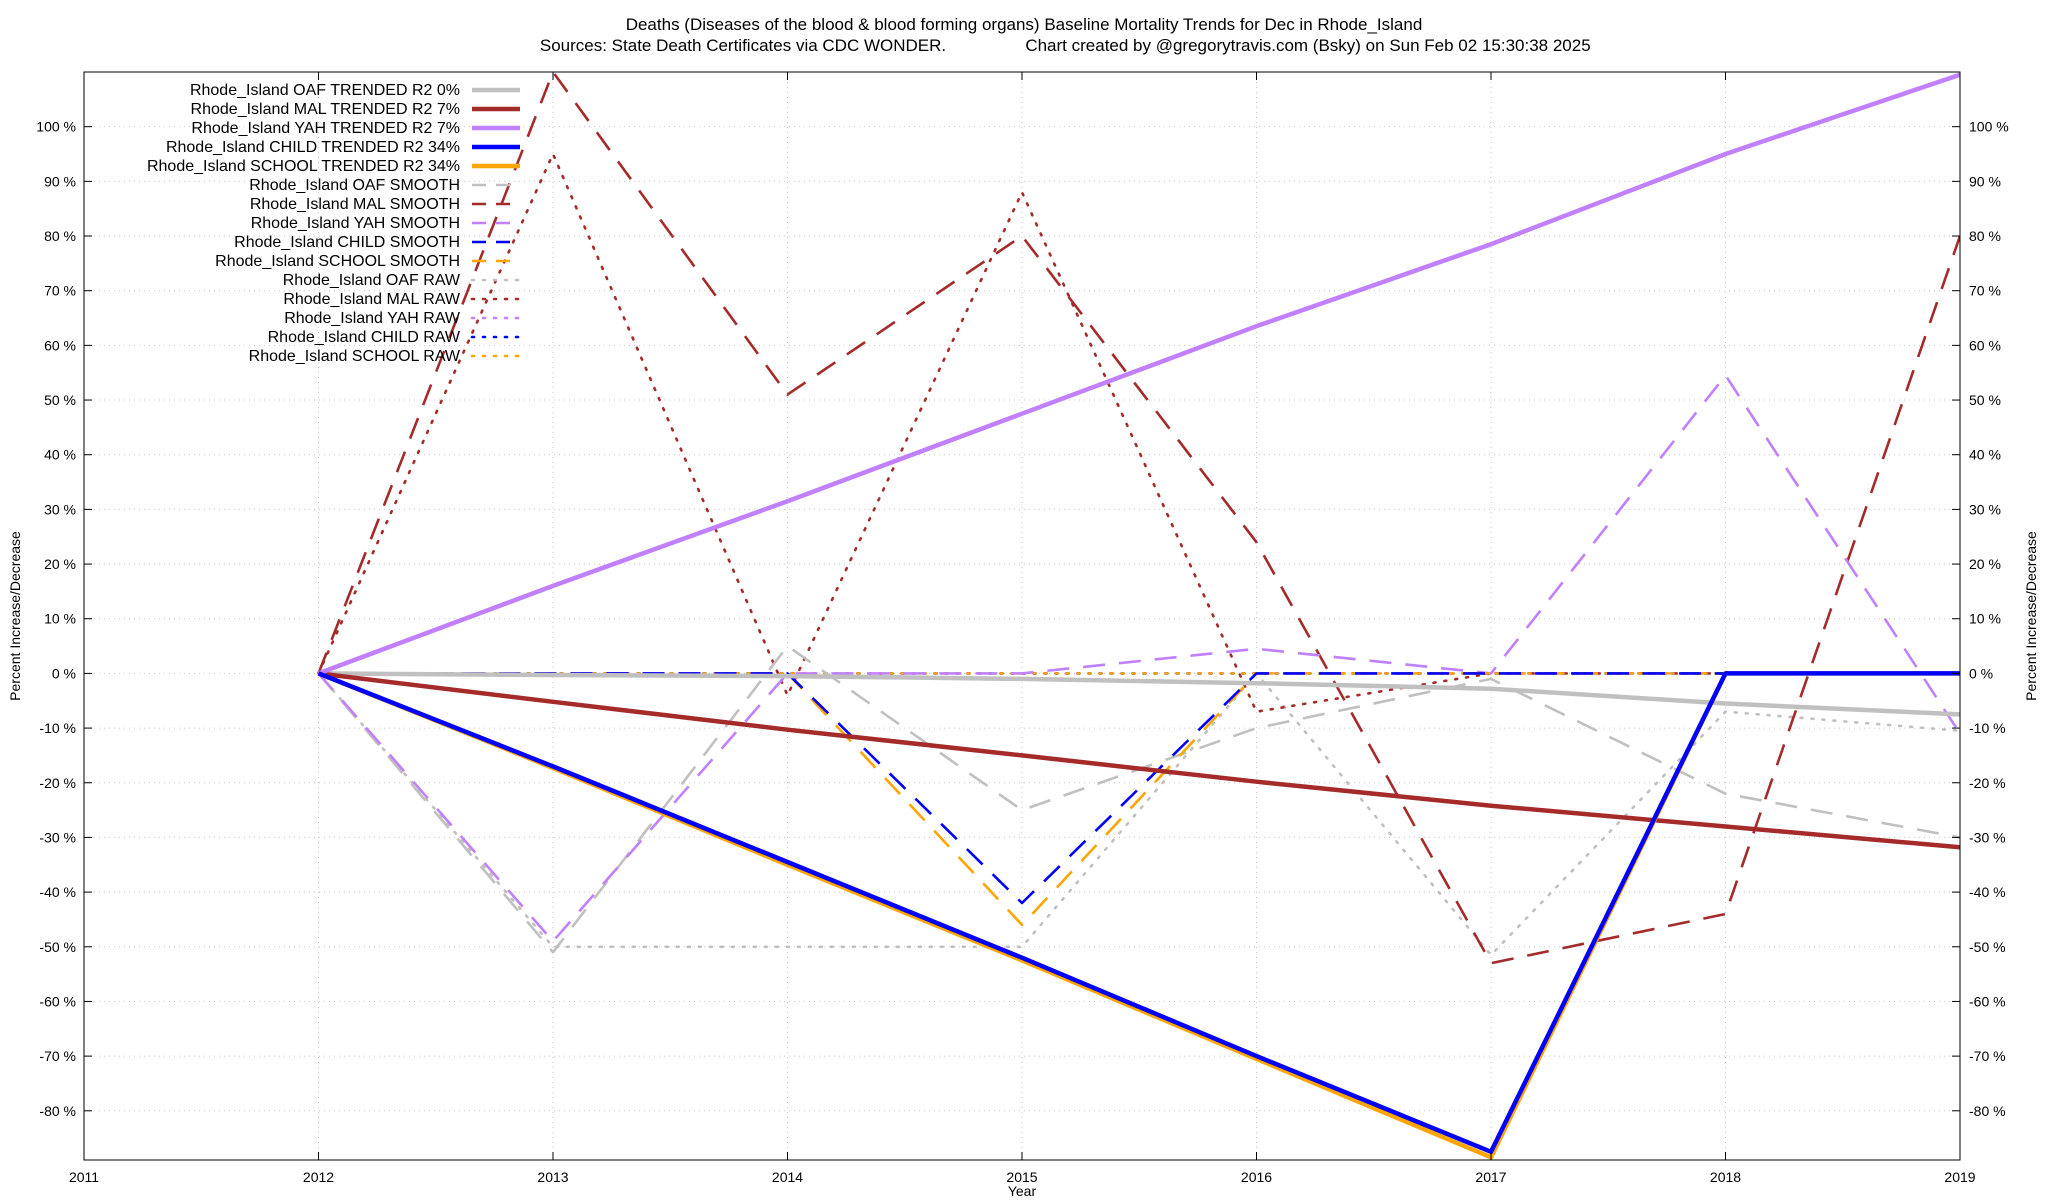 The height and width of the screenshot is (1200, 2048). Describe the element at coordinates (1987, 783) in the screenshot. I see `y2-tick-label: -20 %` at that location.